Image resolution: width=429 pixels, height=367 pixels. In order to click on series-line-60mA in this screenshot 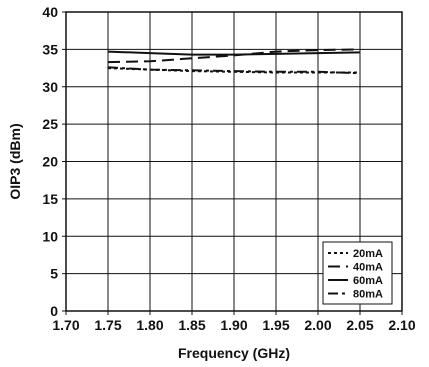, I will do `click(234, 53)`.